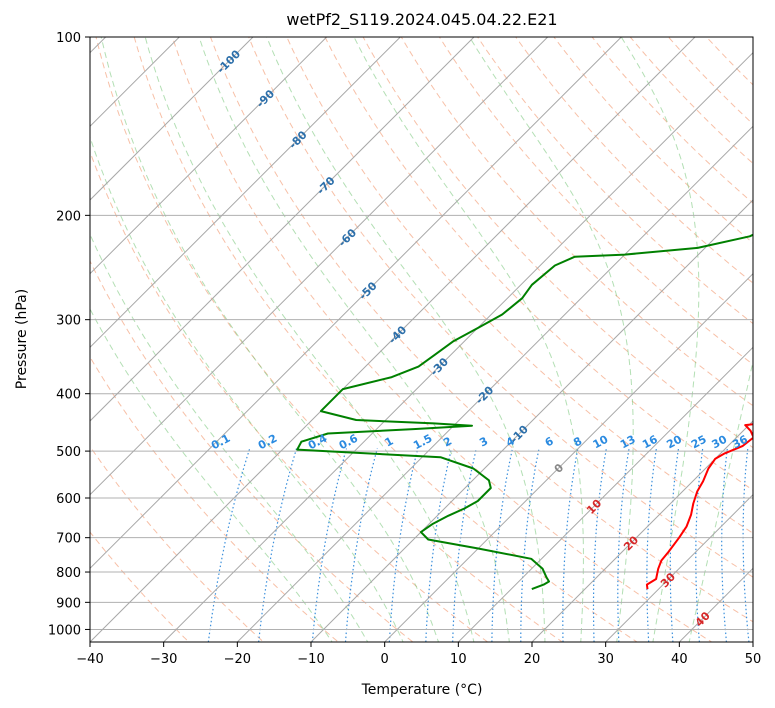 This screenshot has width=775, height=708. I want to click on mixing-ratio-label: 20, so click(674, 442).